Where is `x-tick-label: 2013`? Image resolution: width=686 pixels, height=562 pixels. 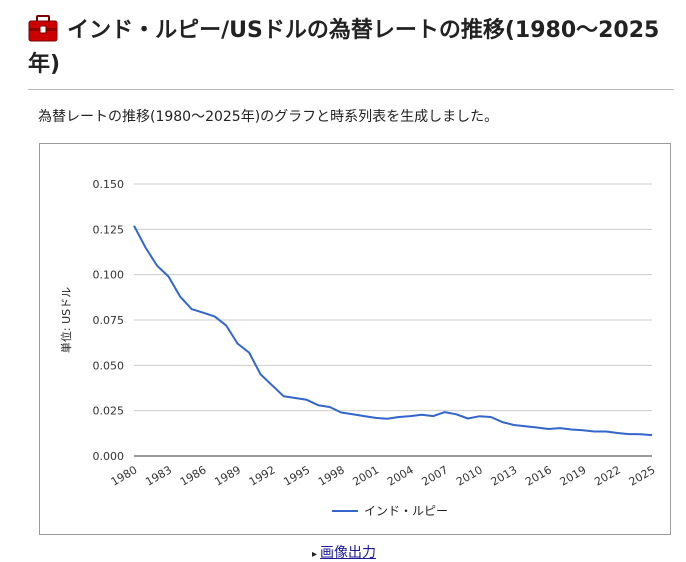
x-tick-label: 2013 is located at coordinates (504, 475).